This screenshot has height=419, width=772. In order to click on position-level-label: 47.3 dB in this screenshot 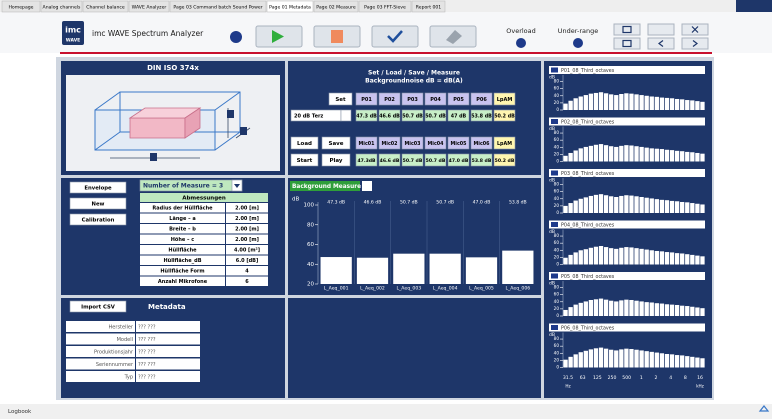, I will do `click(366, 117)`.